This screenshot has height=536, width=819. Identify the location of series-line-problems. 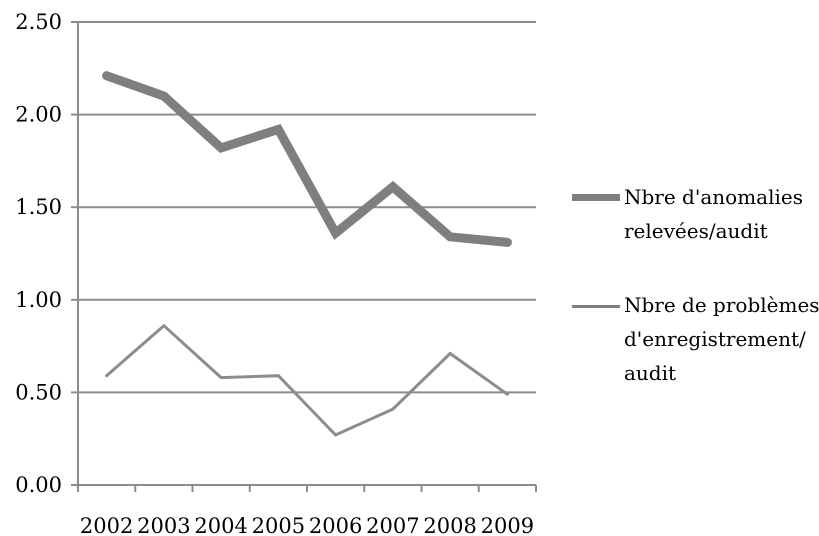
(307, 380).